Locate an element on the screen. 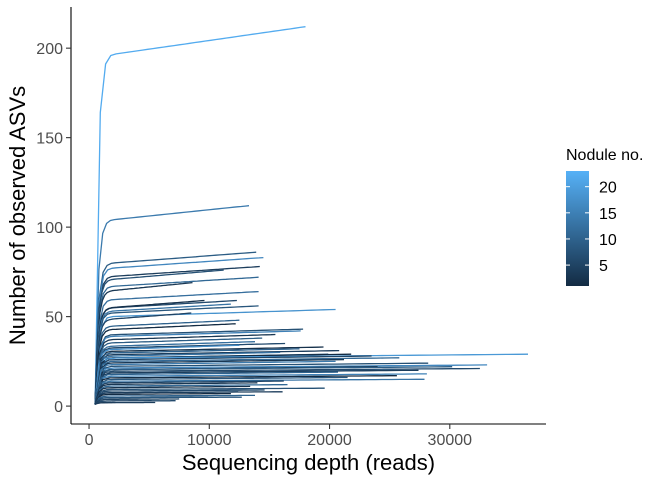 The width and height of the screenshot is (672, 480). x-axis-ticks: 0 10000 20000 30000 is located at coordinates (279, 436).